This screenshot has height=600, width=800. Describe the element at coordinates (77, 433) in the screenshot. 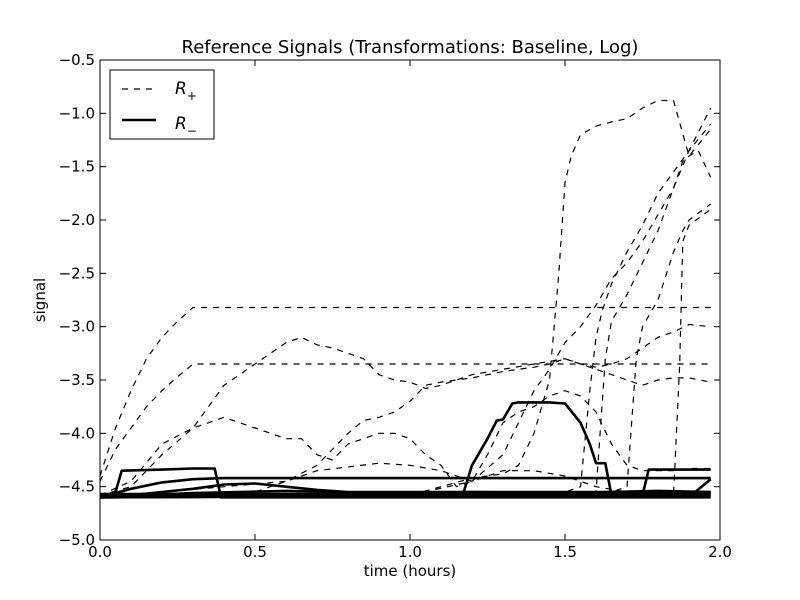

I see `y-tick-label: −4.0` at that location.